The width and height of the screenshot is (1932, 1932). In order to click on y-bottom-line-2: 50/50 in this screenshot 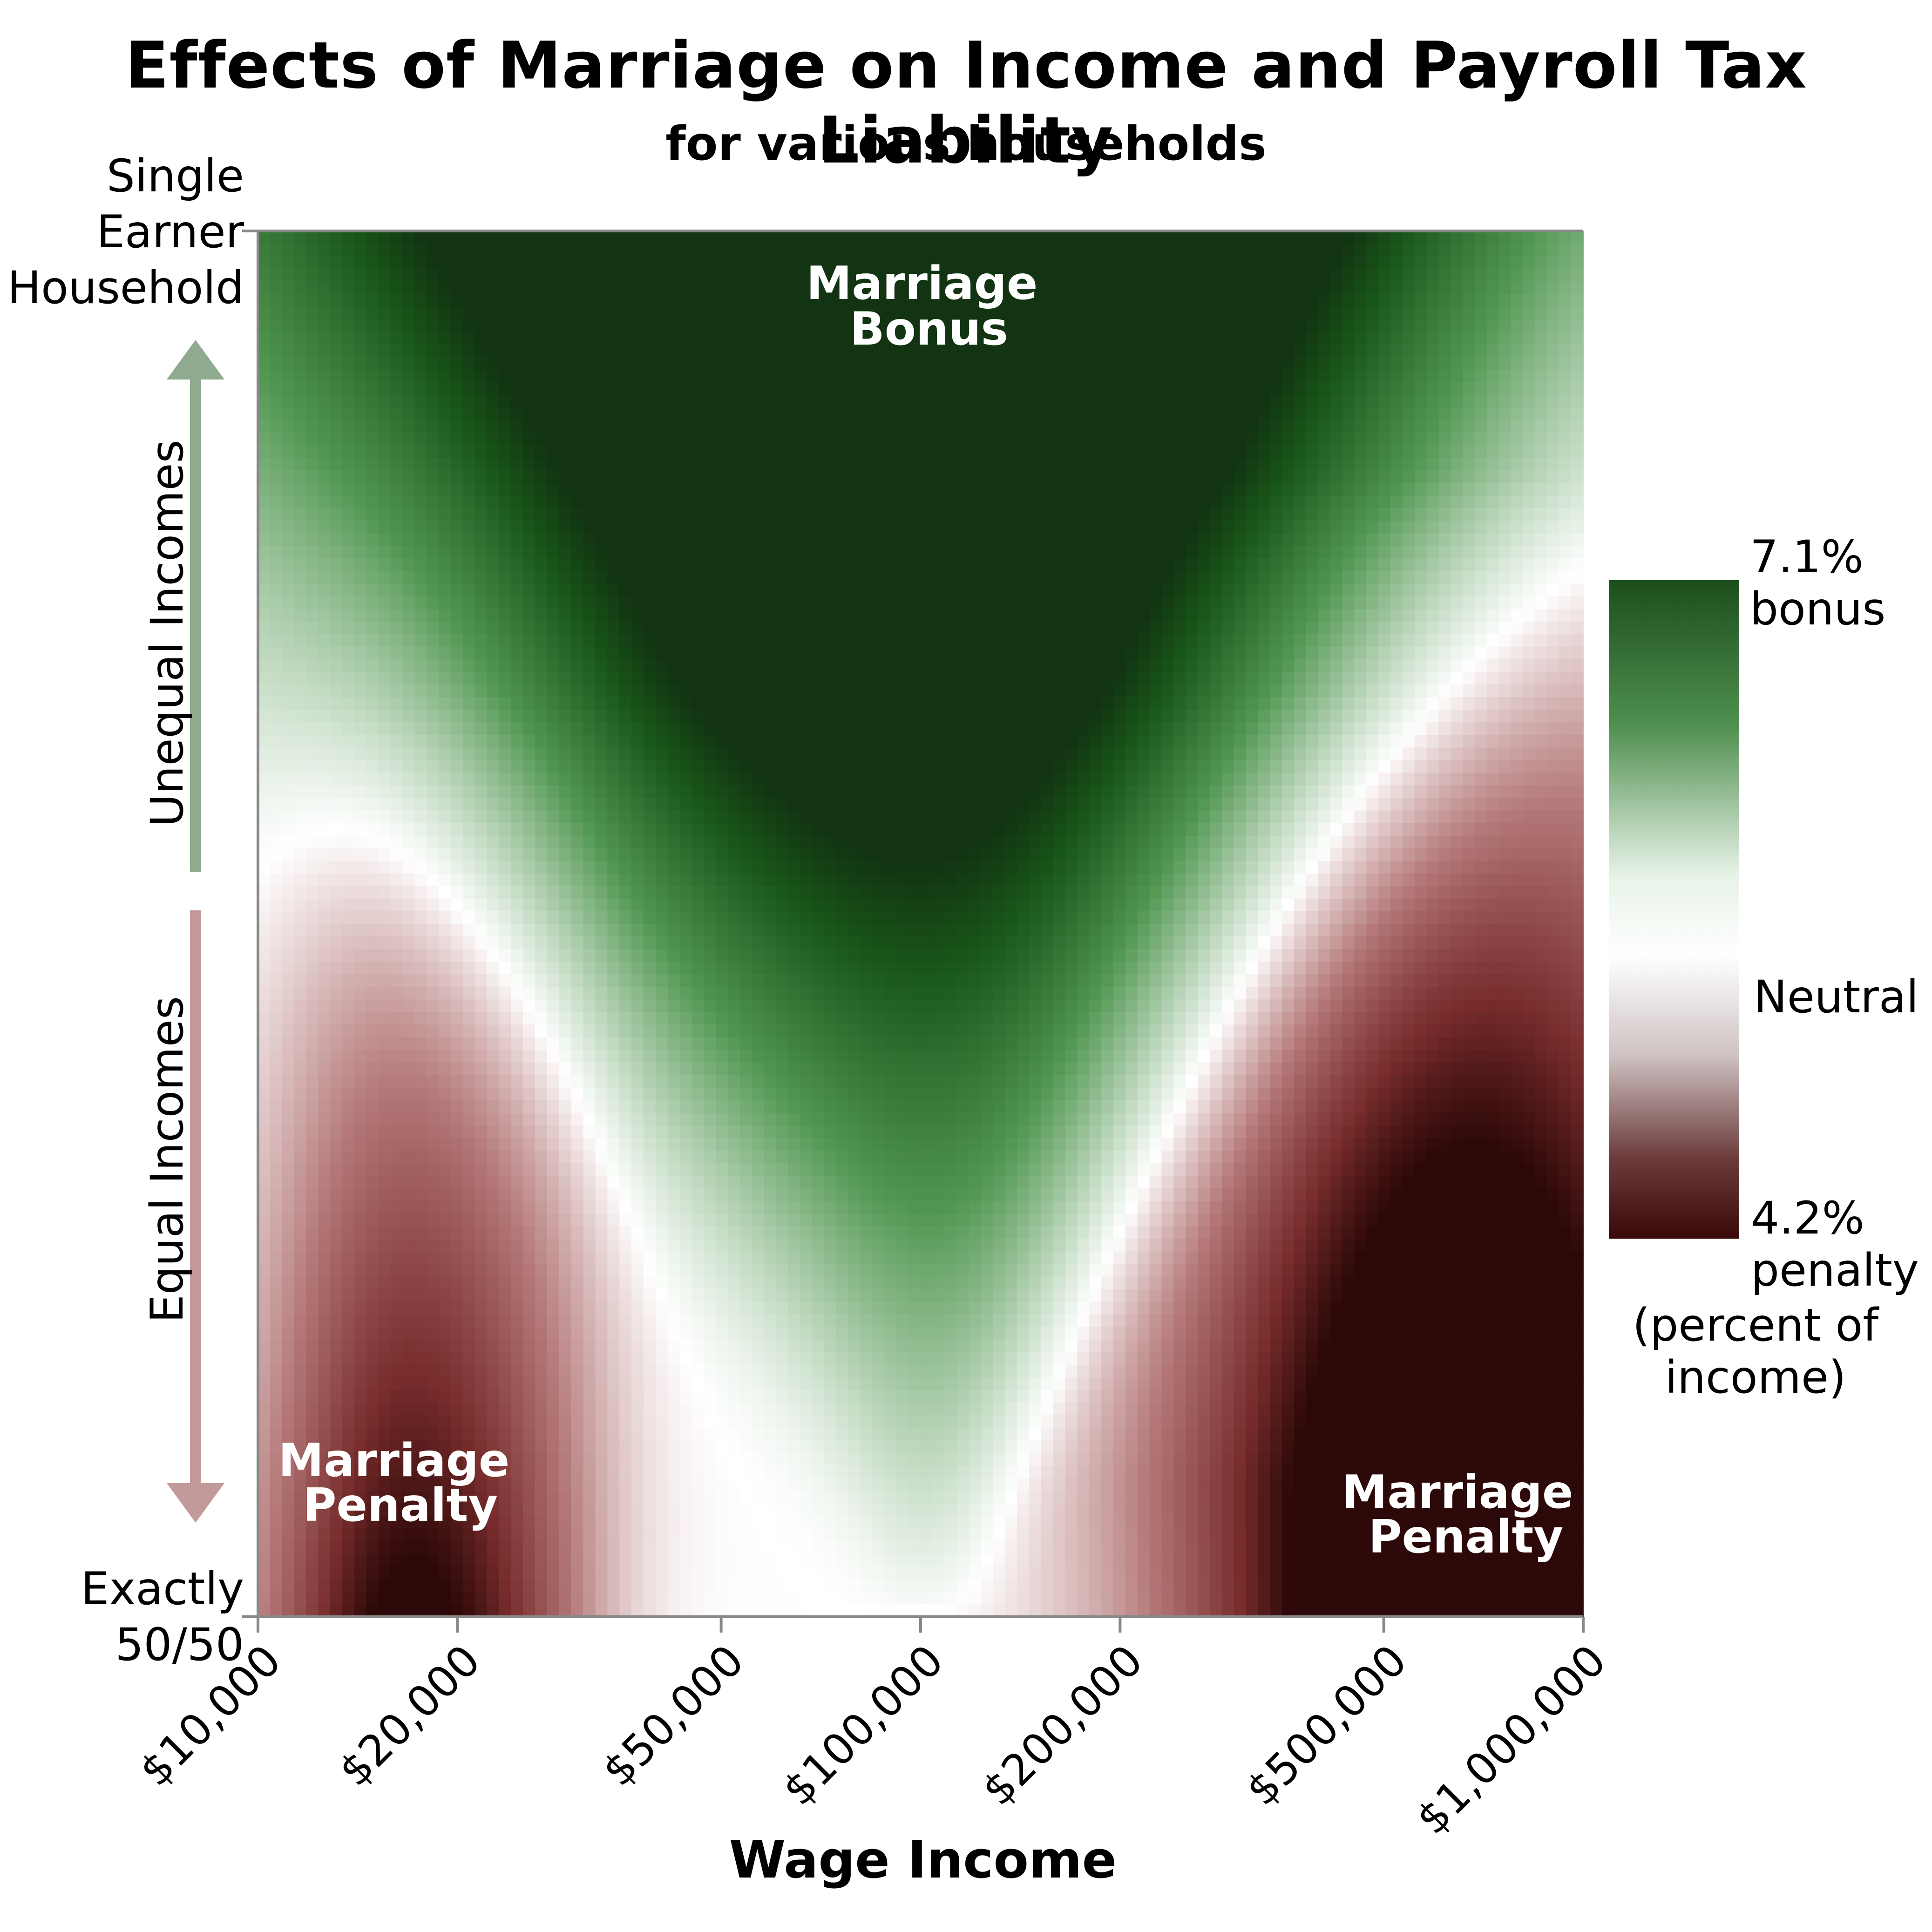, I will do `click(179, 1645)`.